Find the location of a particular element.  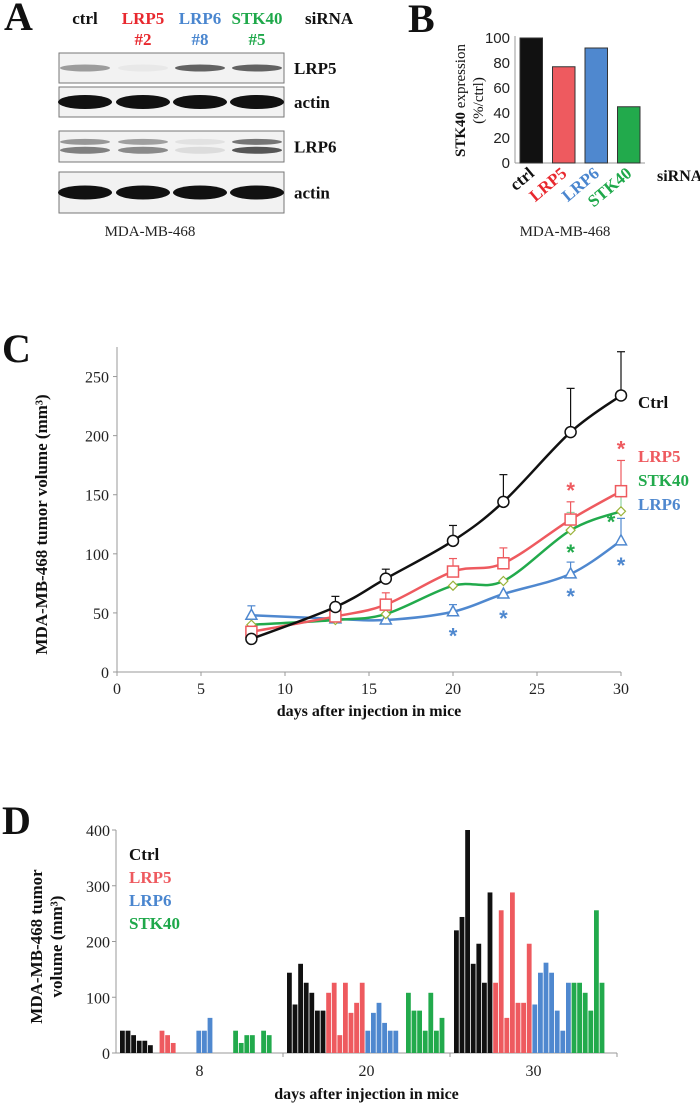

d-y-title-line1: MDA-MB-468 tumor is located at coordinates (36, 946).